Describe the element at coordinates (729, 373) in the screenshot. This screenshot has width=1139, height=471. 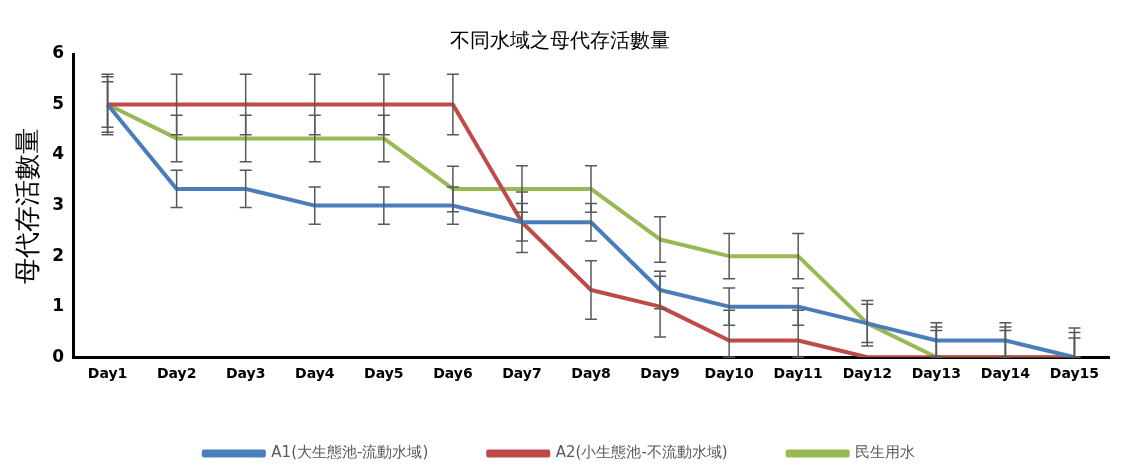
I see `x-tick-label: Day10` at that location.